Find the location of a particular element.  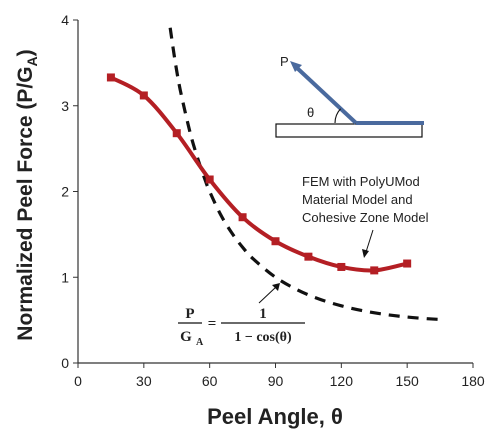

eq-left-numerator: P is located at coordinates (189, 314).